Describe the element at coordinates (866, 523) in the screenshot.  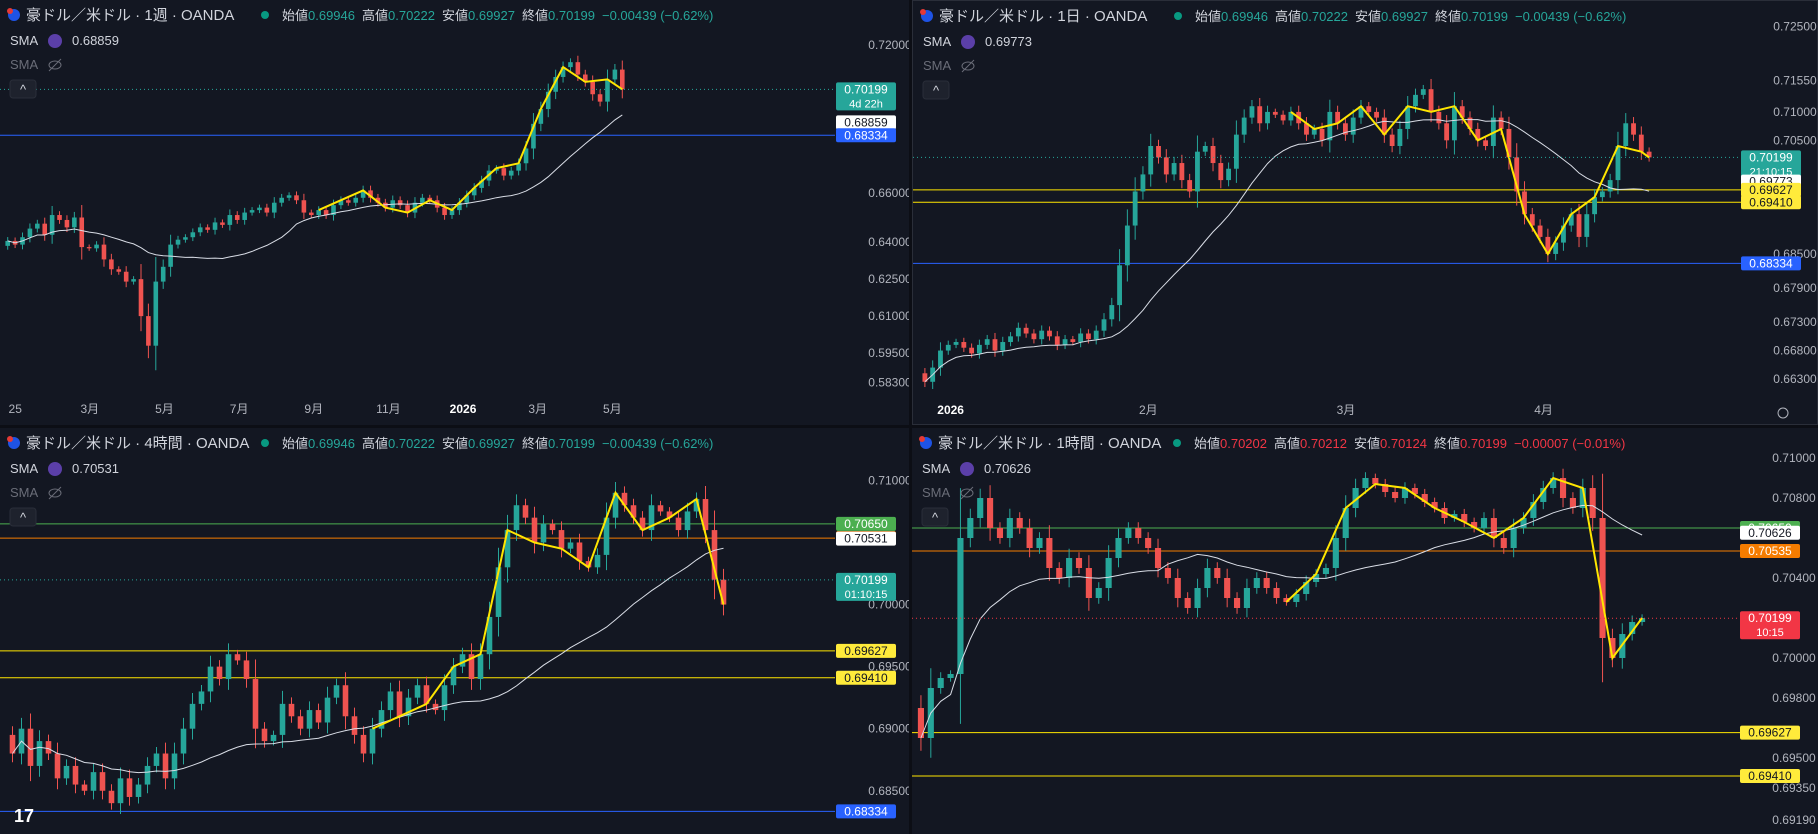
I see `price-badge-green` at that location.